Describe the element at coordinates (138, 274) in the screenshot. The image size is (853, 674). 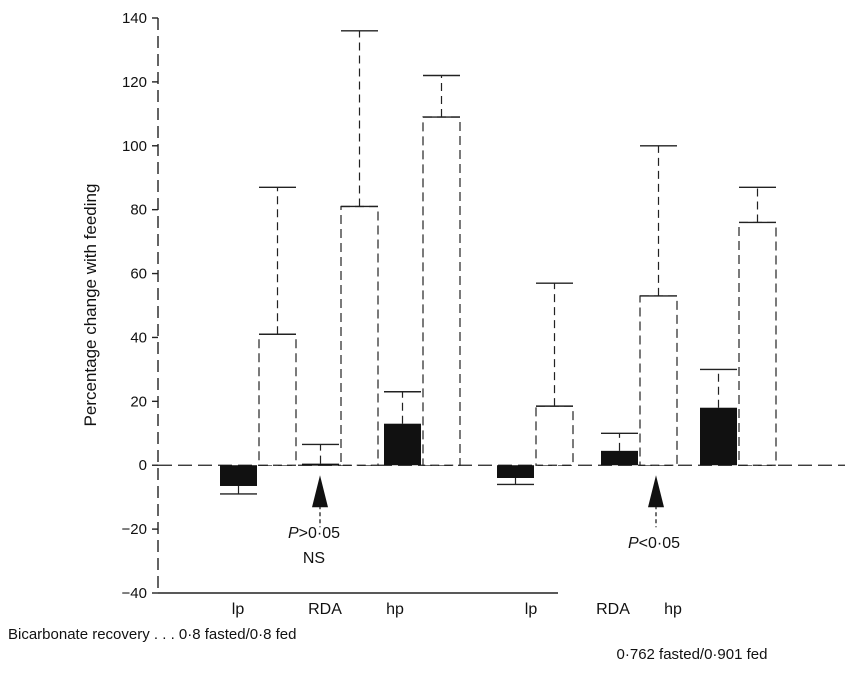
I see `y-tick-label: 60` at that location.